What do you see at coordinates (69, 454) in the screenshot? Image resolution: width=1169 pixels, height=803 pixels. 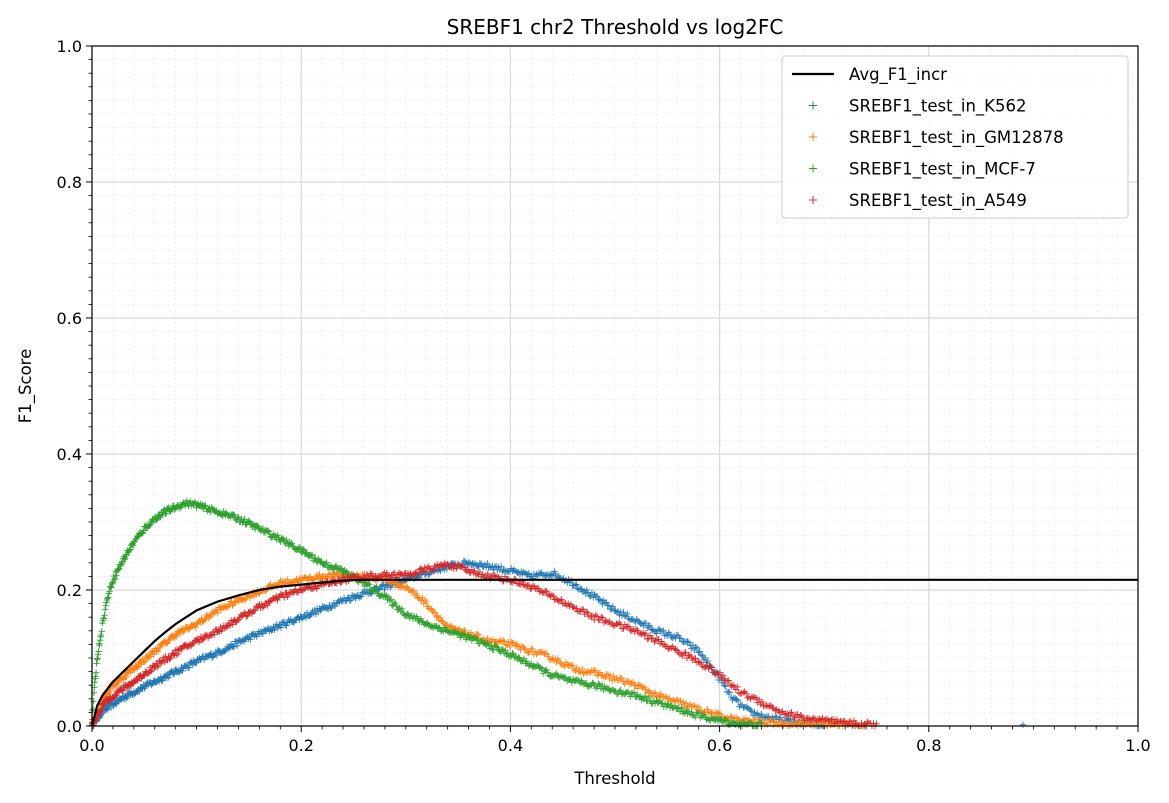 I see `y-tick-label: 0.4` at bounding box center [69, 454].